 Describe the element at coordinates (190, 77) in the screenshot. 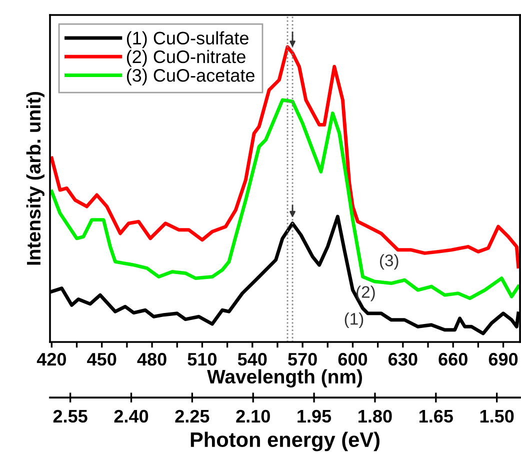

I see `legend-label: (3) CuO-acetate` at that location.